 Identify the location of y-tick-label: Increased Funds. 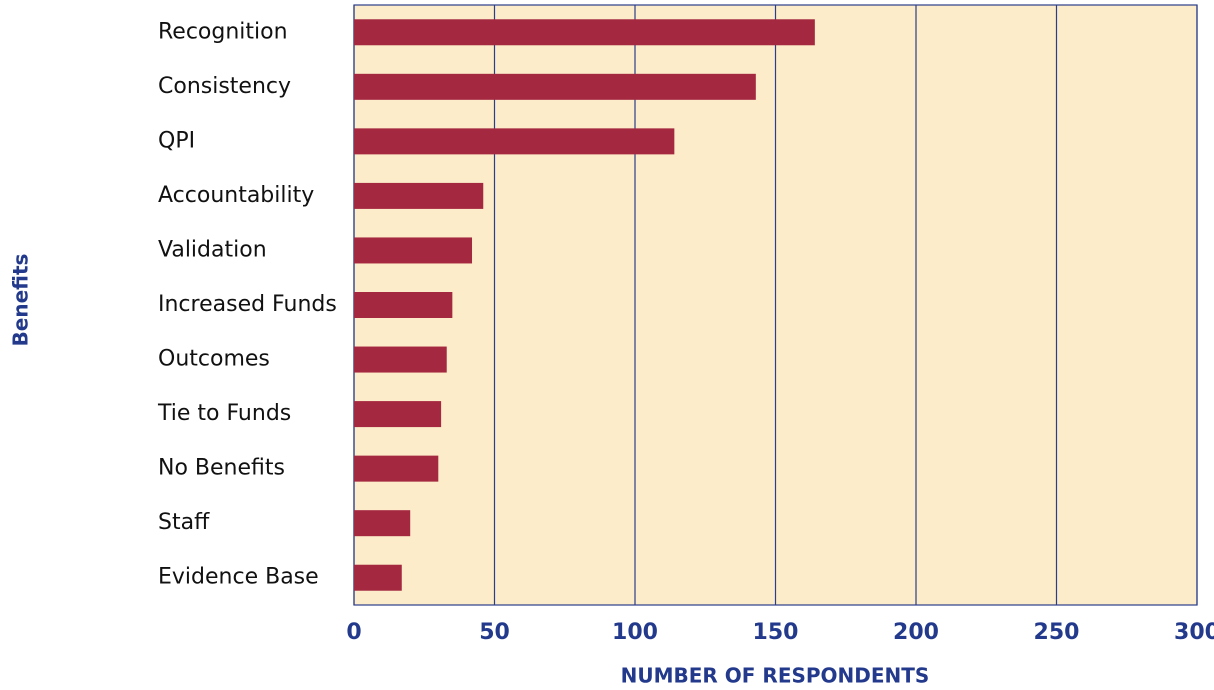
(247, 304).